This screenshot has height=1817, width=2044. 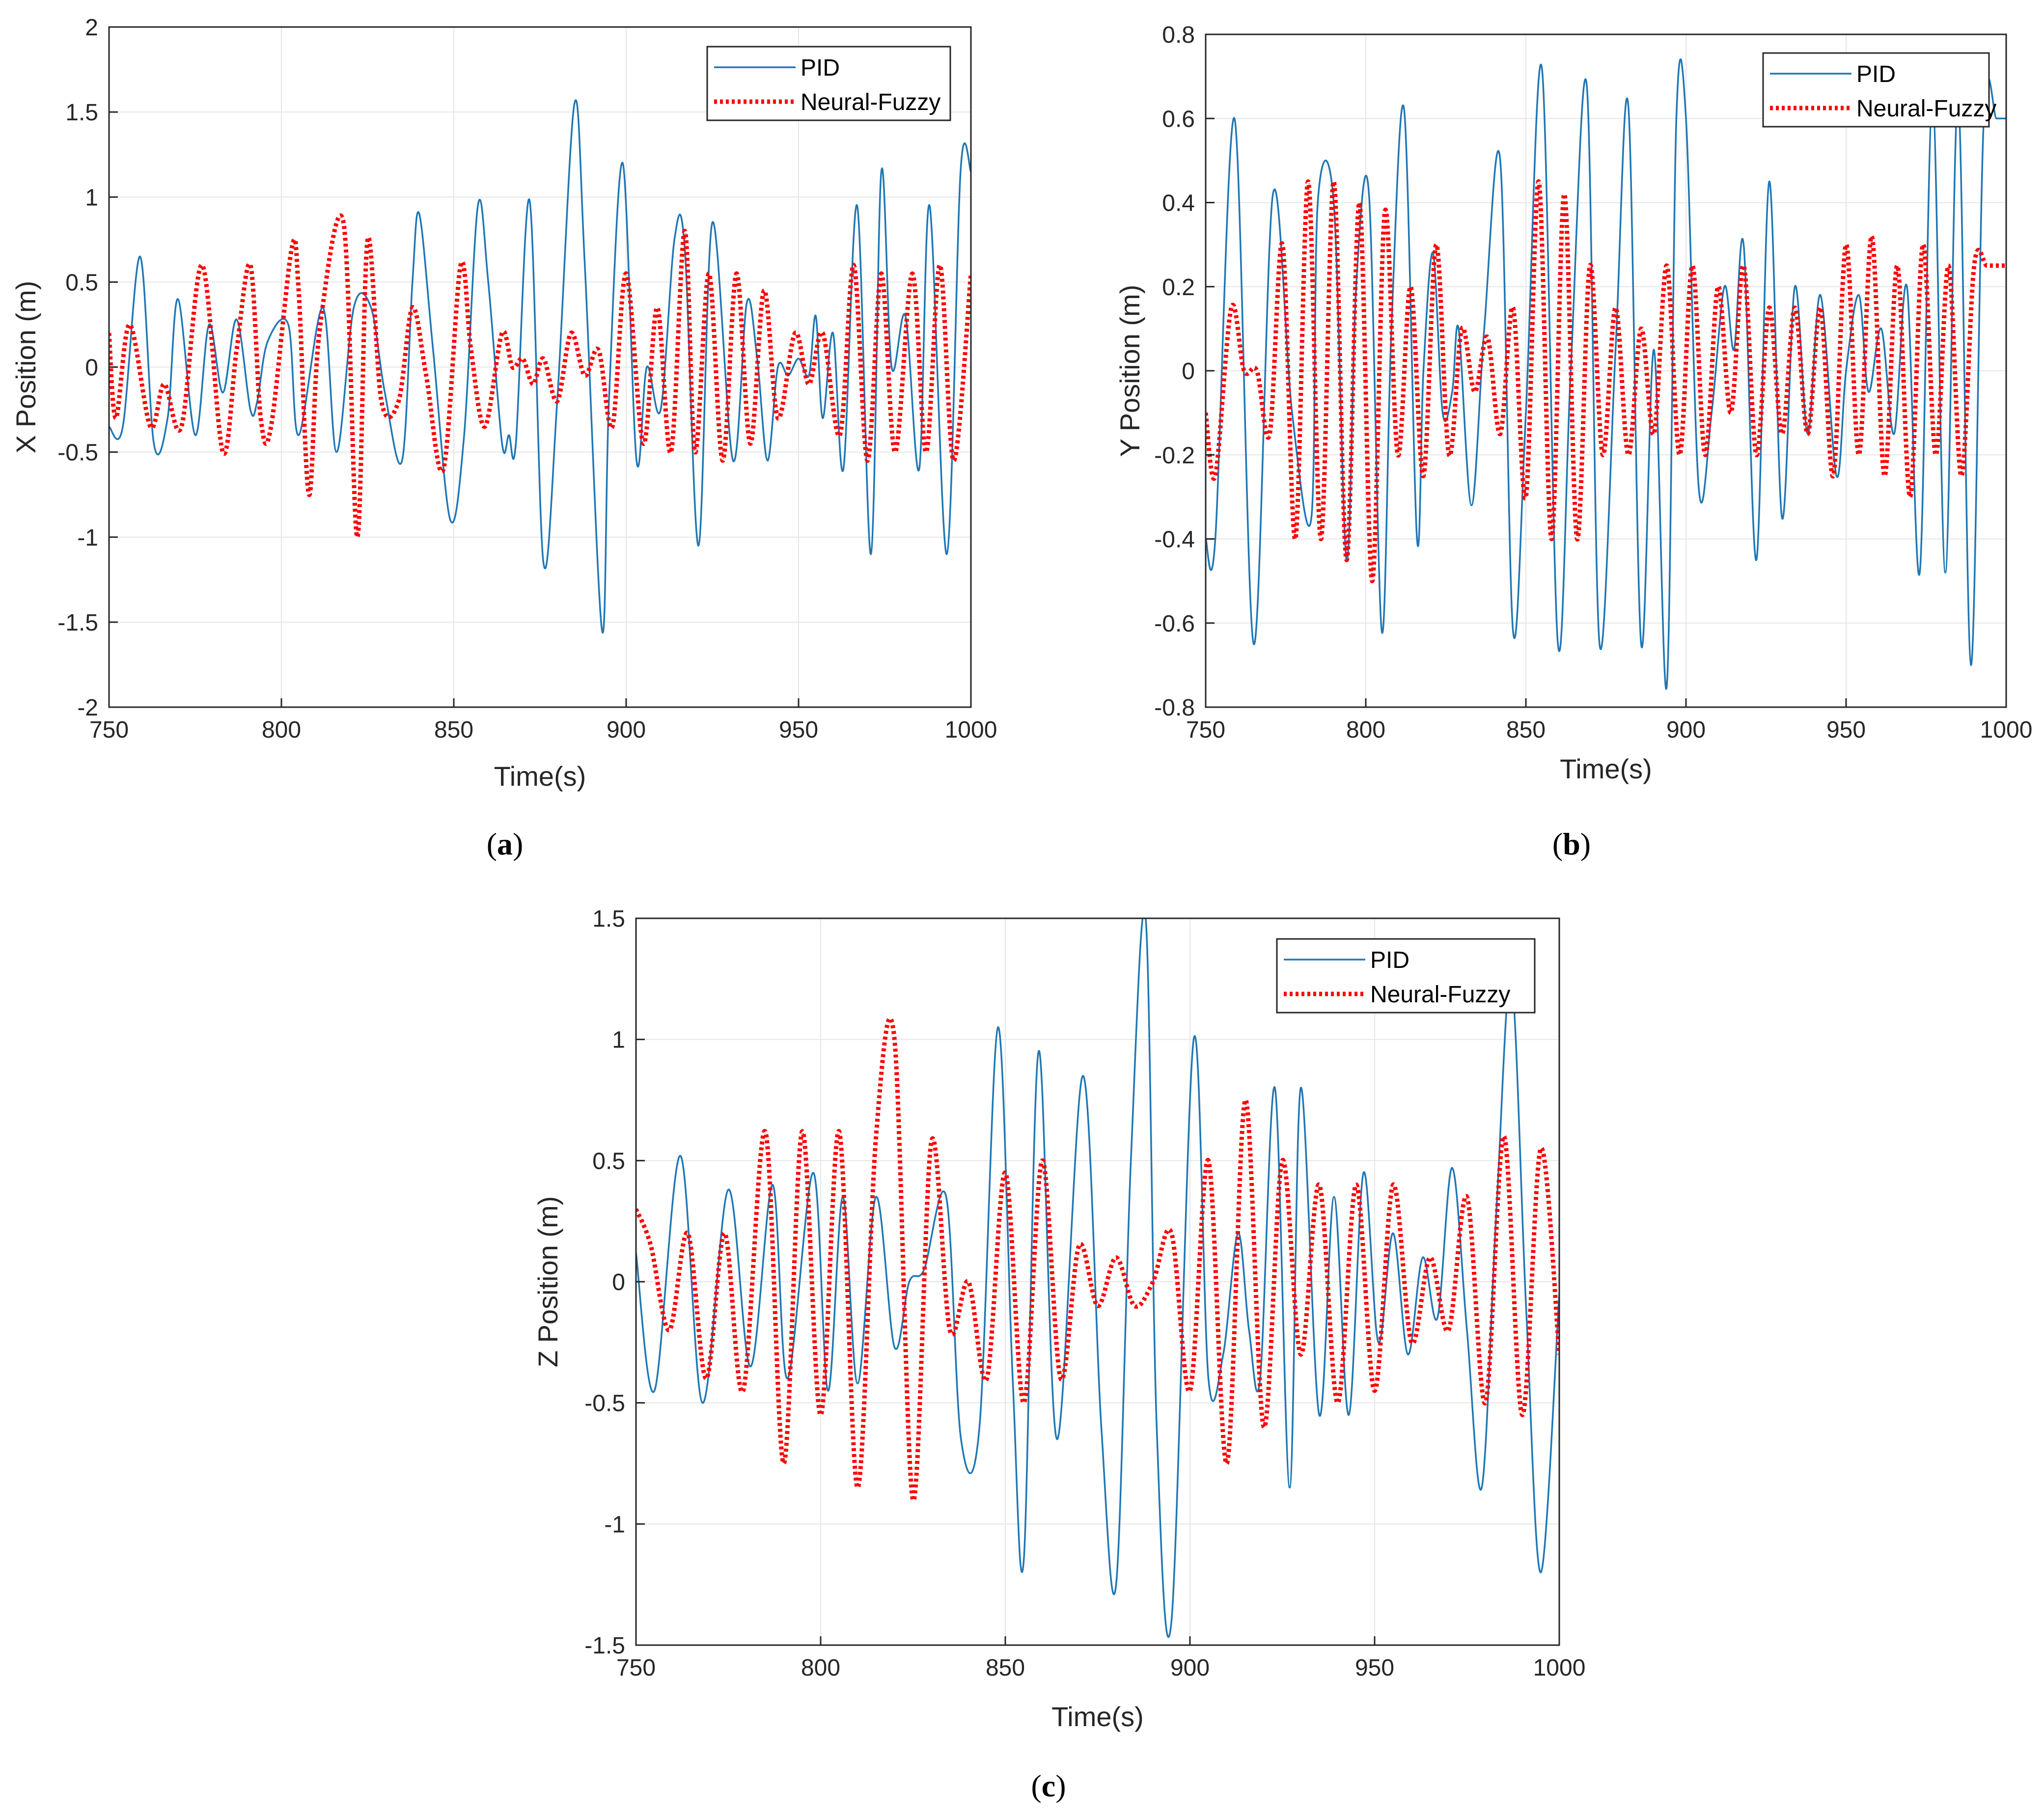 What do you see at coordinates (87, 708) in the screenshot?
I see `y-tick-label-a-0: -2` at bounding box center [87, 708].